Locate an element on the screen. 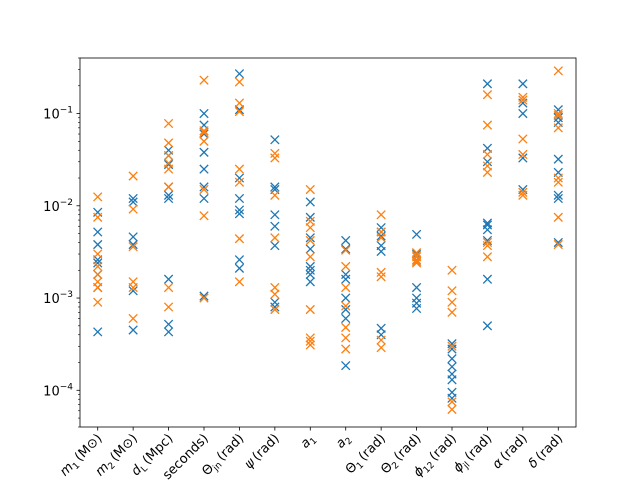  marker-s1-c10-p6 is located at coordinates (452, 270).